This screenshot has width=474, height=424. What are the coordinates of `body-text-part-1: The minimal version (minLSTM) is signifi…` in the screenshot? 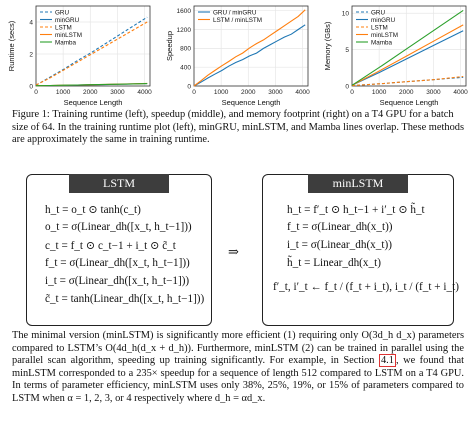 It's located at (238, 348).